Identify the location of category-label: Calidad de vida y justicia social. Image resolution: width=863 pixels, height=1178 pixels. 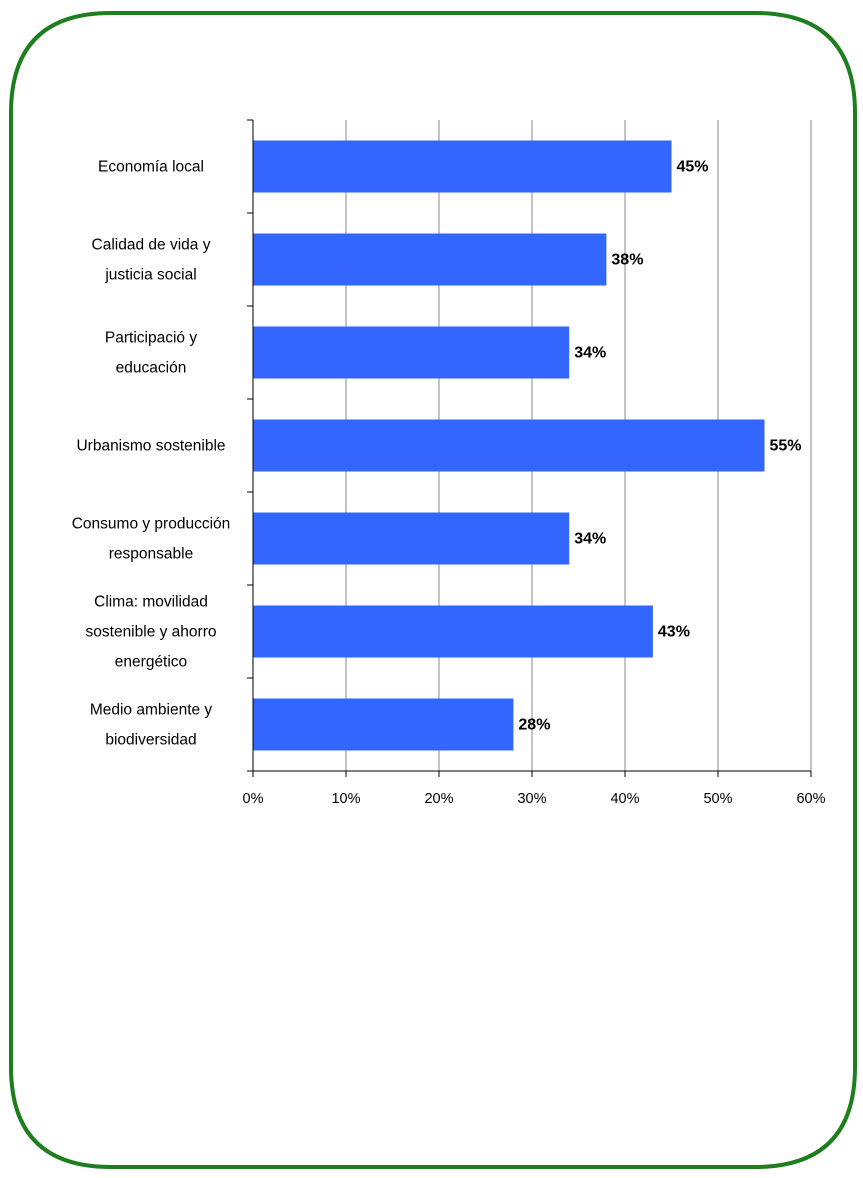
(151, 260).